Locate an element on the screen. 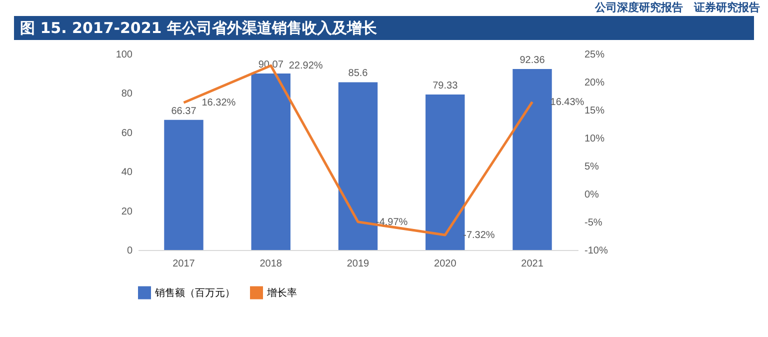 The image size is (768, 337). x-tick-label: 2021 is located at coordinates (532, 264).